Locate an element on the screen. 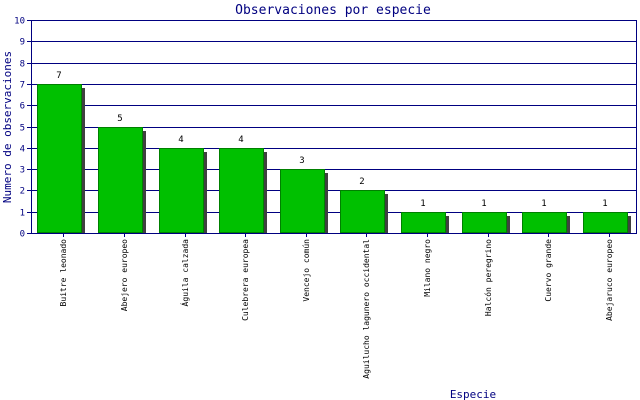  y-tick-label: 4 is located at coordinates (22, 150).